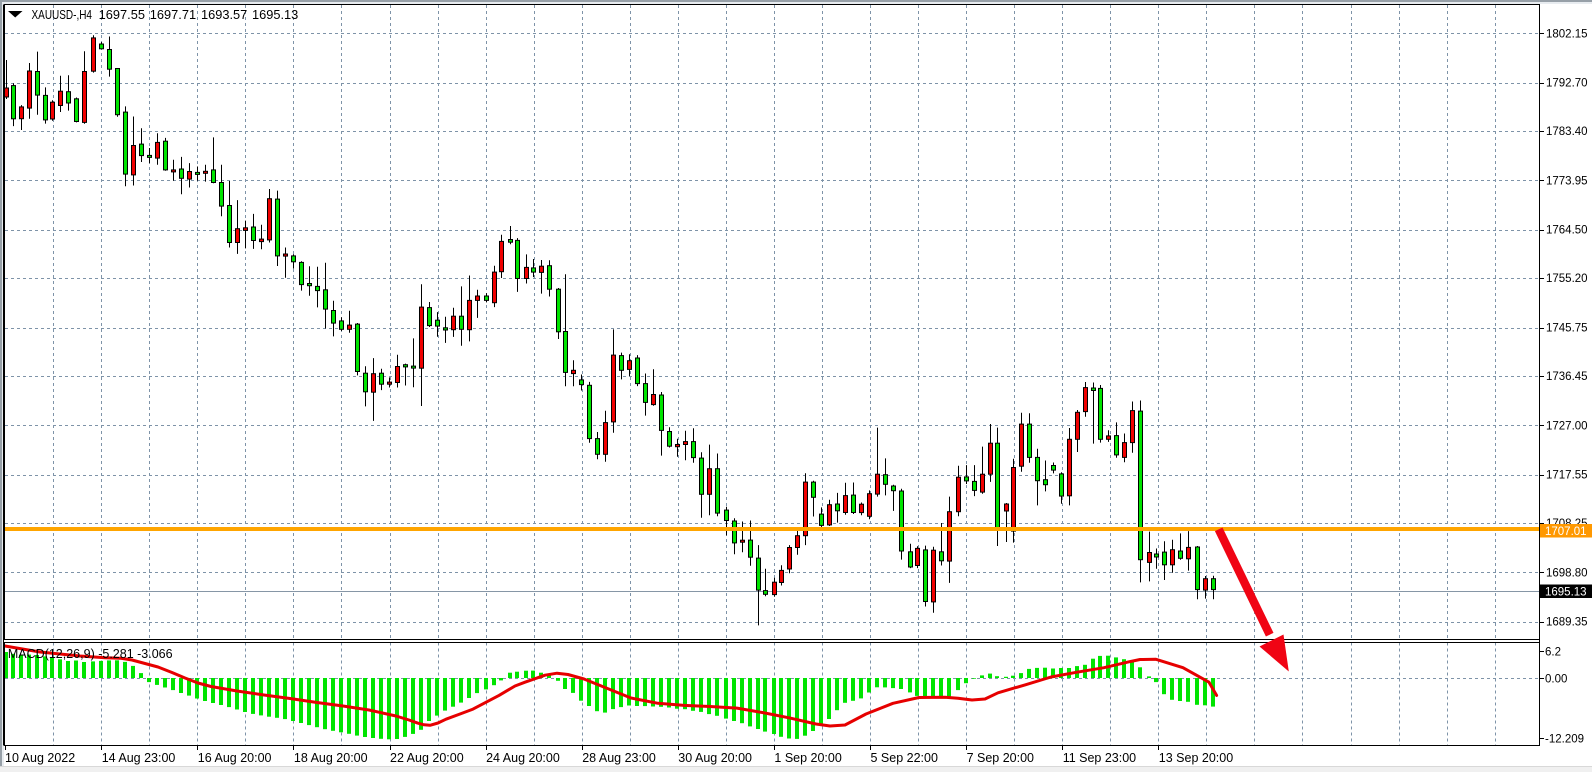 This screenshot has height=772, width=1592. Describe the element at coordinates (1556, 680) in the screenshot. I see `svg-text: 0.00` at that location.